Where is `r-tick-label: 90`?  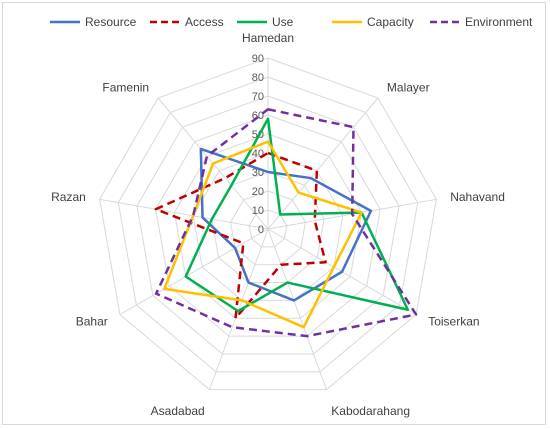
r-tick-label: 90 is located at coordinates (258, 59).